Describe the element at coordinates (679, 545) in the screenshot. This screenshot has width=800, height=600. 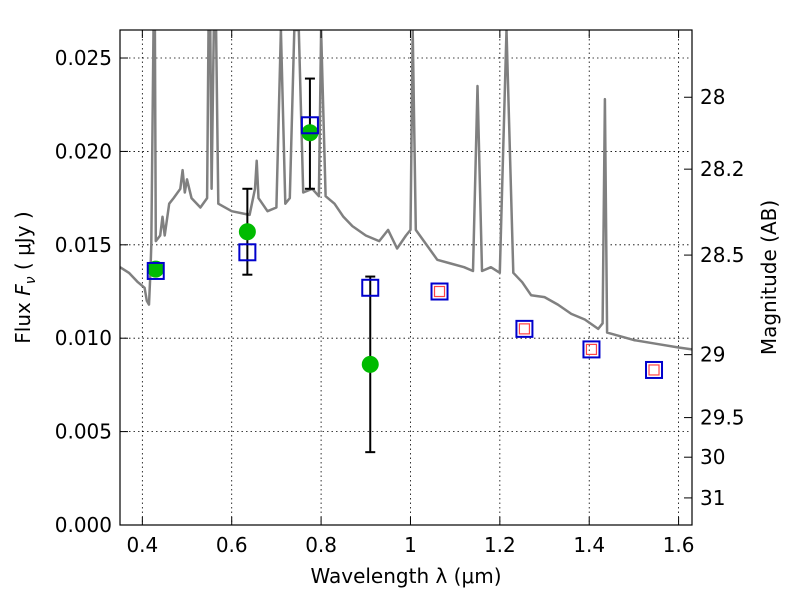
I see `x-tick-label: 1.6` at that location.